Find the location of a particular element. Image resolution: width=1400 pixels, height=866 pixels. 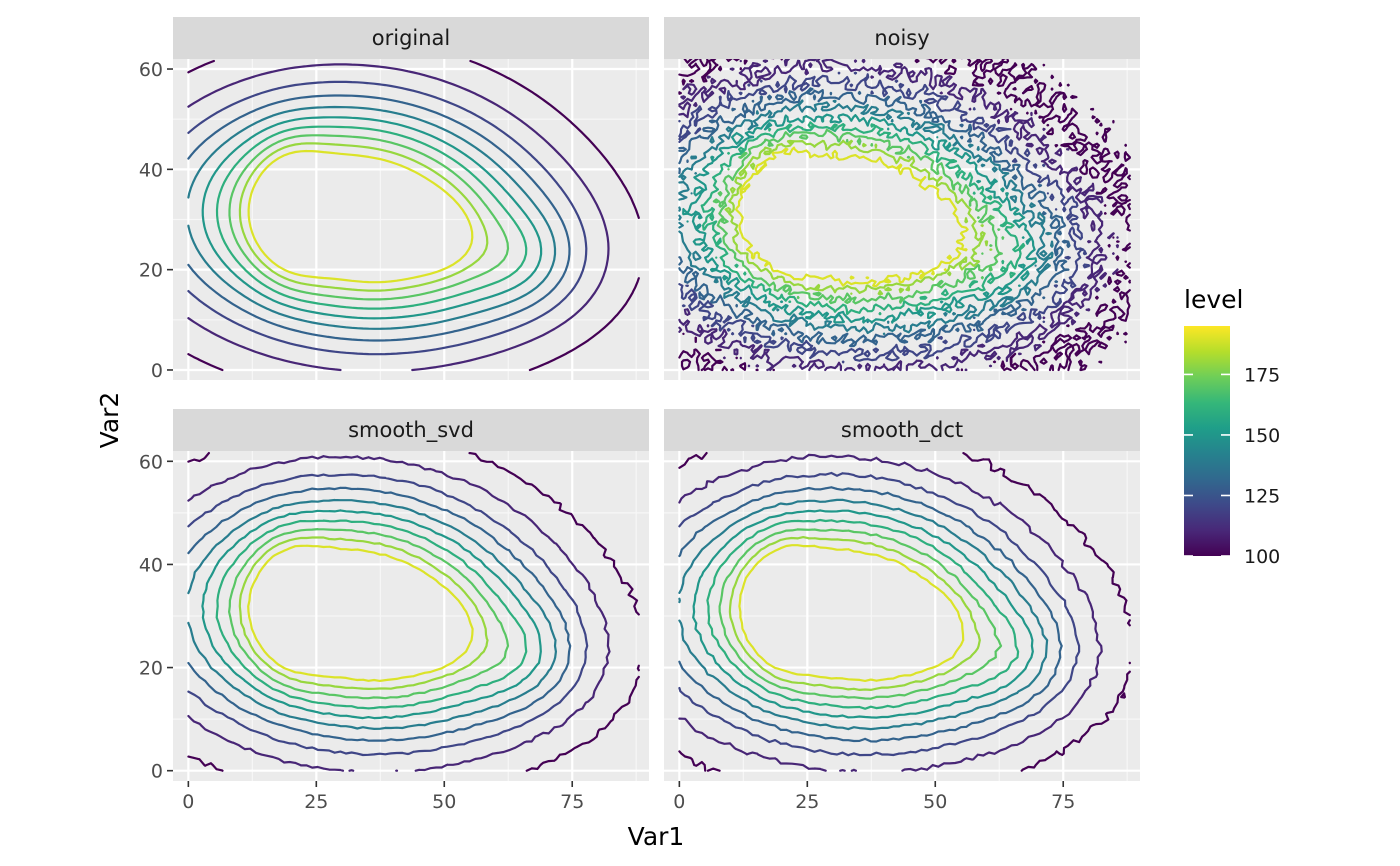

legend-tick-label: 150 is located at coordinates (1262, 436).